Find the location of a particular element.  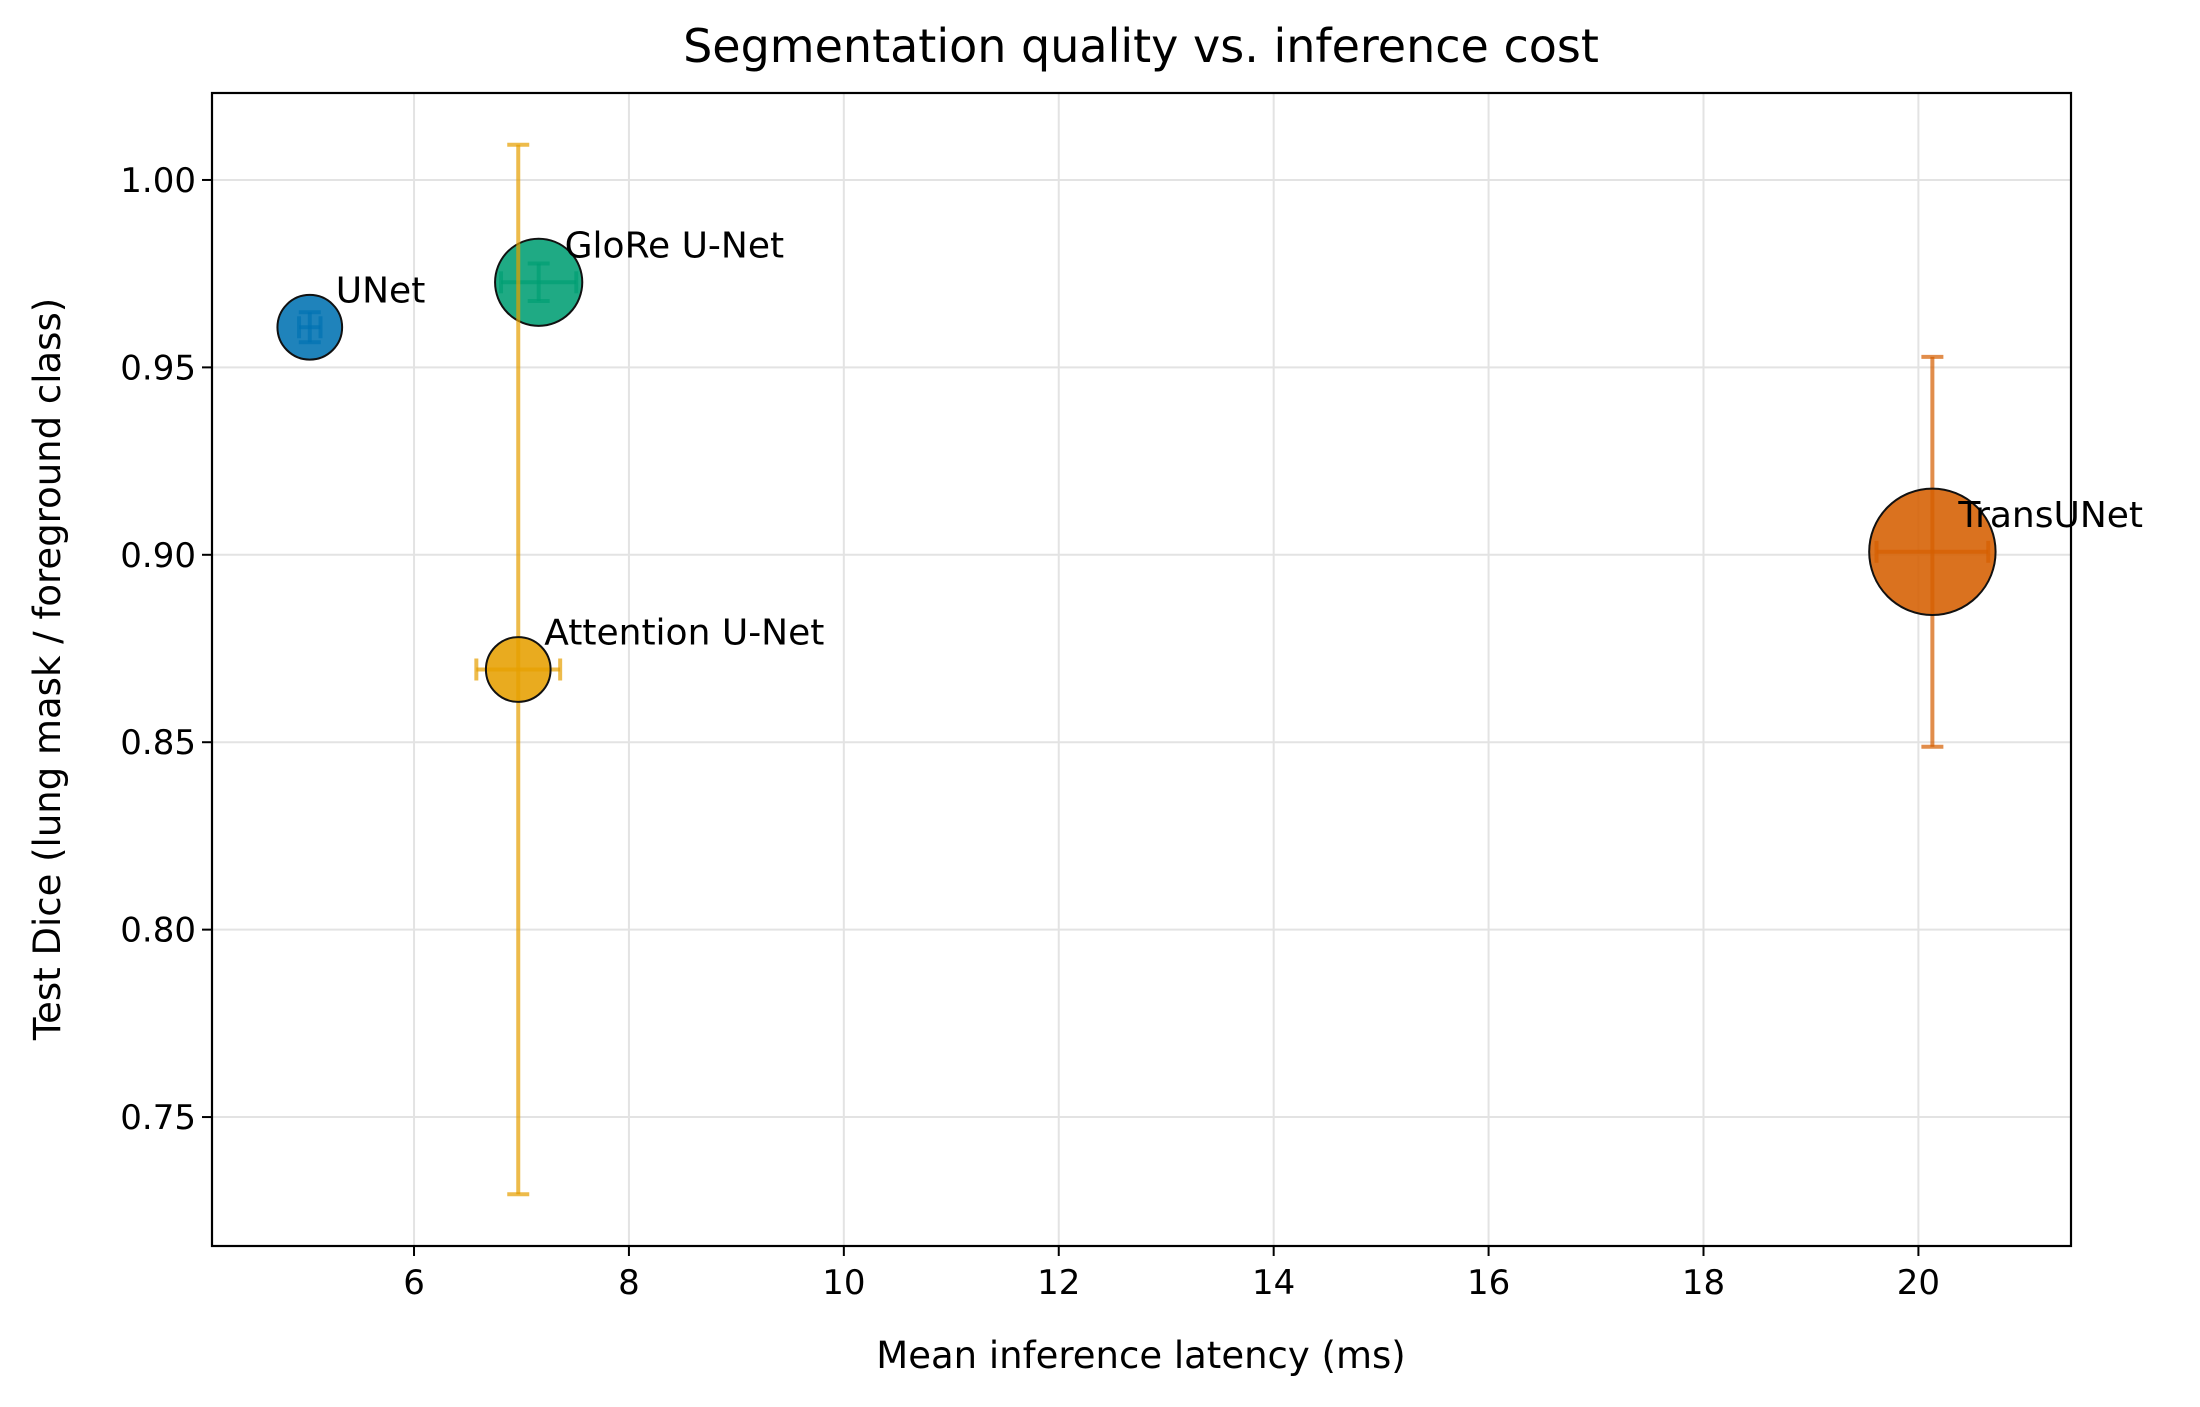

point-label: GloRe U-Net is located at coordinates (674, 245).